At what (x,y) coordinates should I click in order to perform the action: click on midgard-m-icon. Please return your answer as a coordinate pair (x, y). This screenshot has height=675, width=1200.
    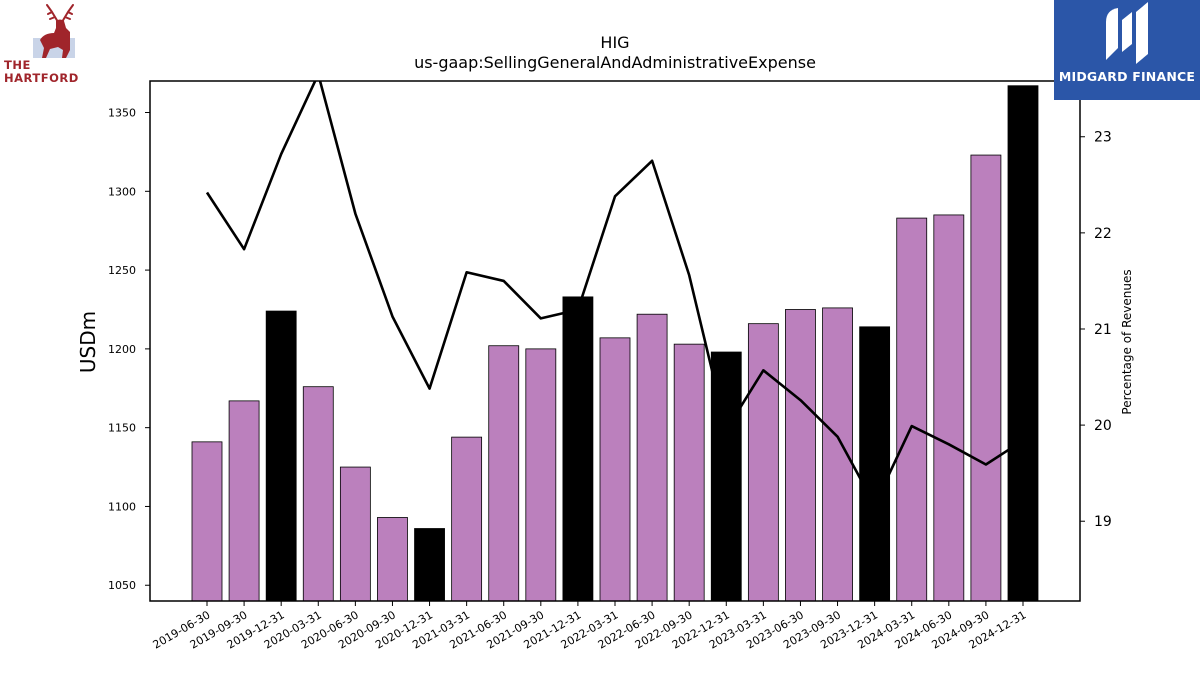
    Looking at the image, I should click on (1127, 33).